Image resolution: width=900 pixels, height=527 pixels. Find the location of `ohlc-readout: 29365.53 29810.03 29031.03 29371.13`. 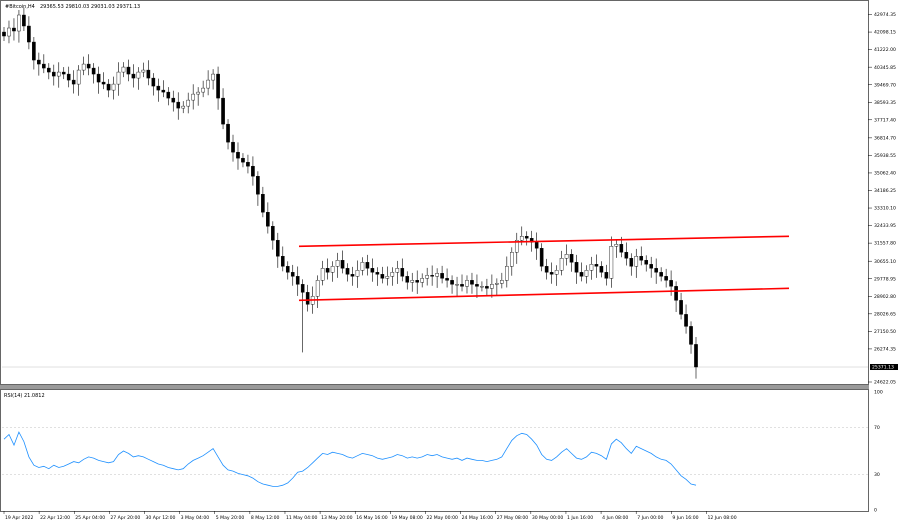

ohlc-readout: 29365.53 29810.03 29031.03 29371.13 is located at coordinates (90, 7).